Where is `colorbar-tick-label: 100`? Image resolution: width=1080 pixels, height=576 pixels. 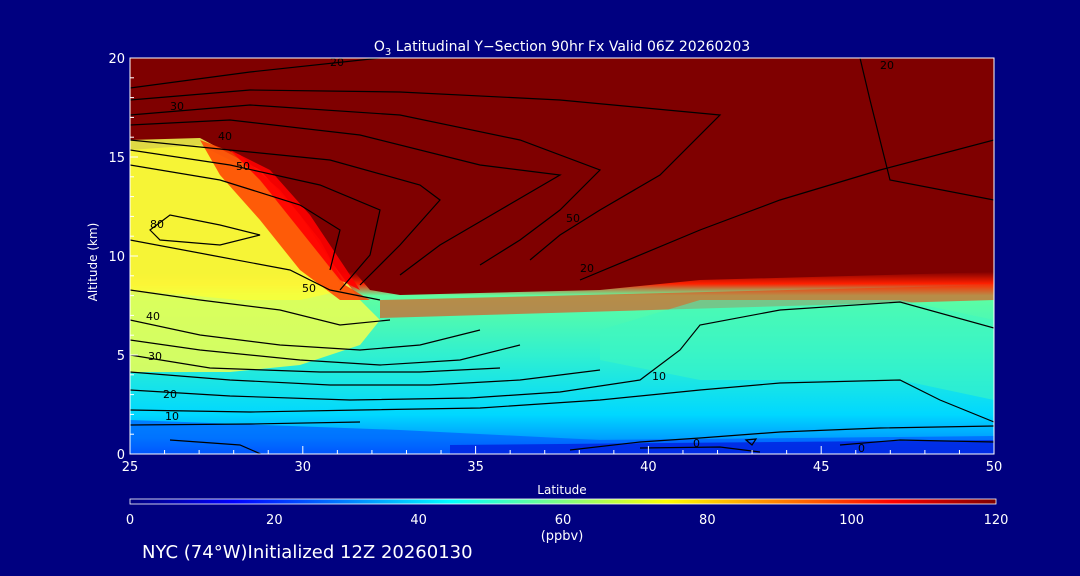
colorbar-tick-label: 100 is located at coordinates (851, 520).